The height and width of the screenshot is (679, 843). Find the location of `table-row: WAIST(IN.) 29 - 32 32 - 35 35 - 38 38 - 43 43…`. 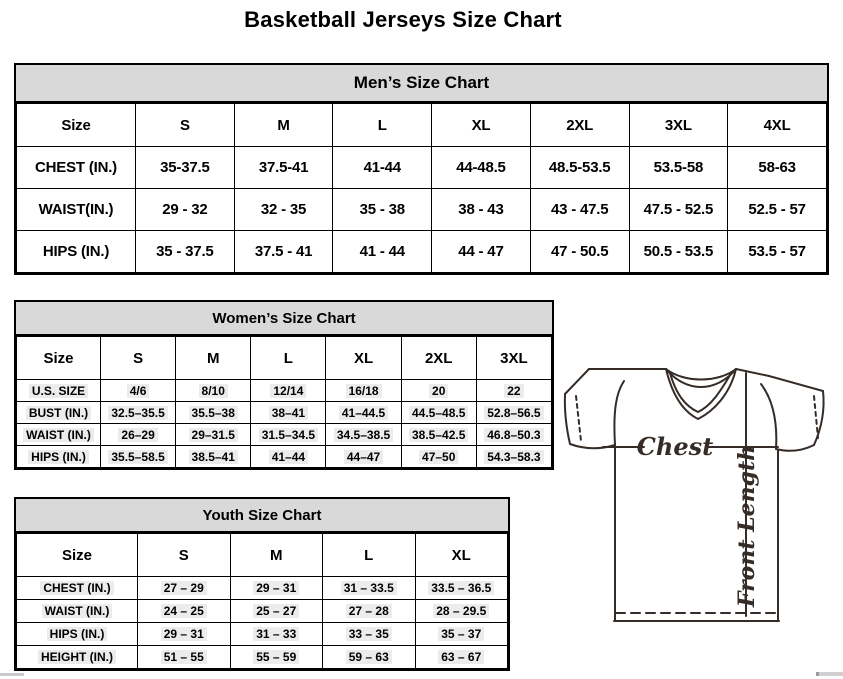

table-row: WAIST(IN.) 29 - 32 32 - 35 35 - 38 38 - 43 43… is located at coordinates (421, 209).